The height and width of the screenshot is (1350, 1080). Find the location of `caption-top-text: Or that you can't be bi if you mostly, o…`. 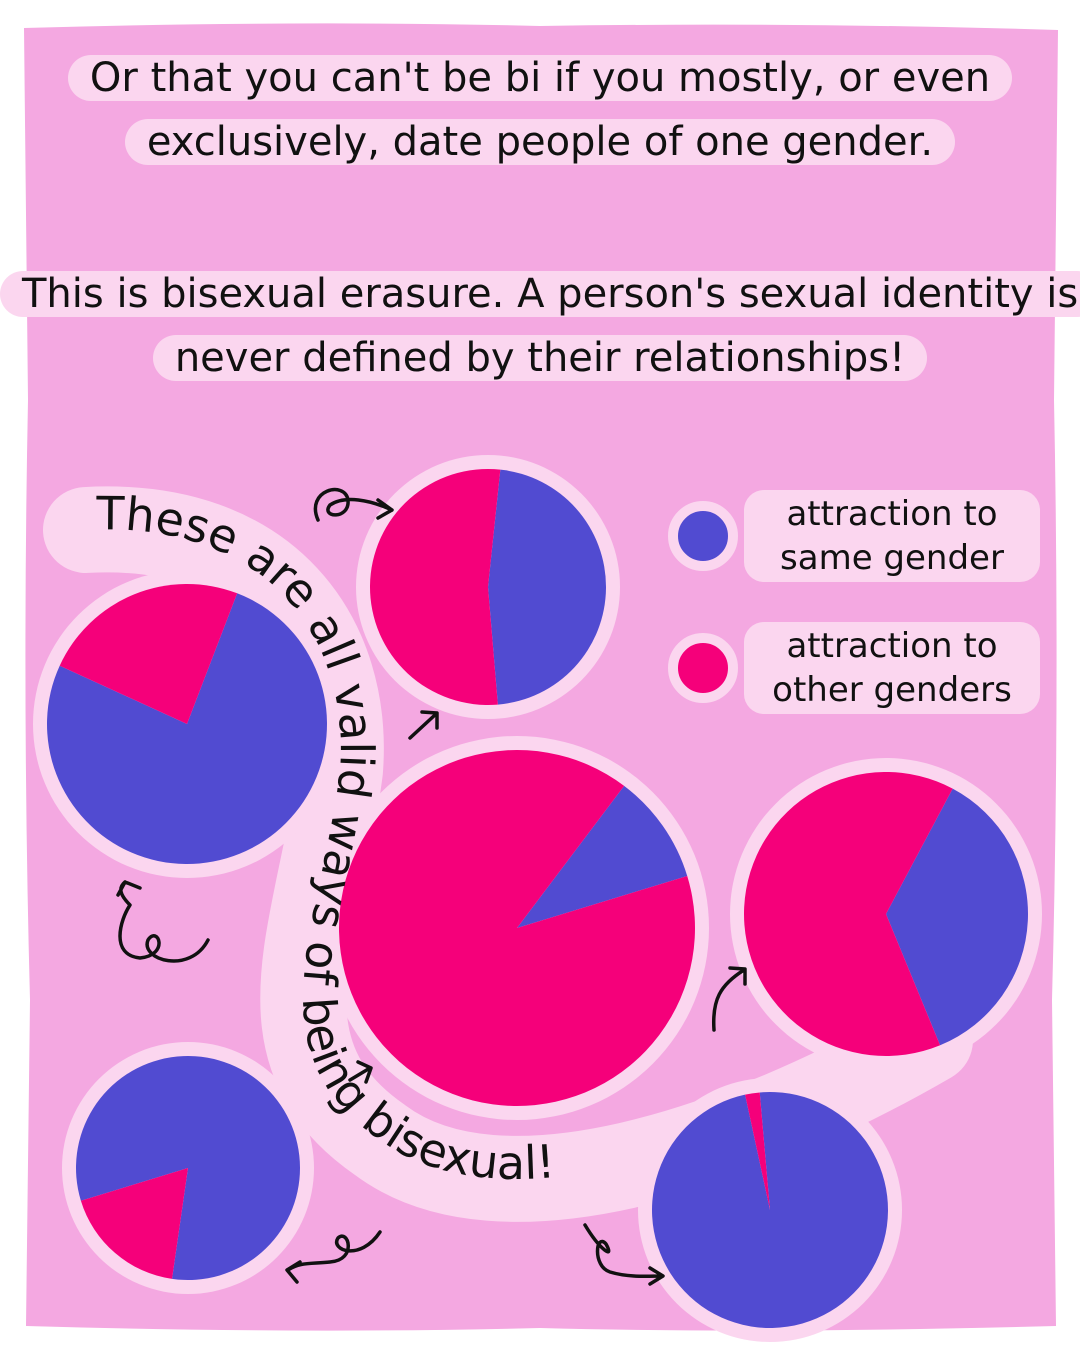

caption-top-text: Or that you can't be bi if you mostly, o… is located at coordinates (540, 110).